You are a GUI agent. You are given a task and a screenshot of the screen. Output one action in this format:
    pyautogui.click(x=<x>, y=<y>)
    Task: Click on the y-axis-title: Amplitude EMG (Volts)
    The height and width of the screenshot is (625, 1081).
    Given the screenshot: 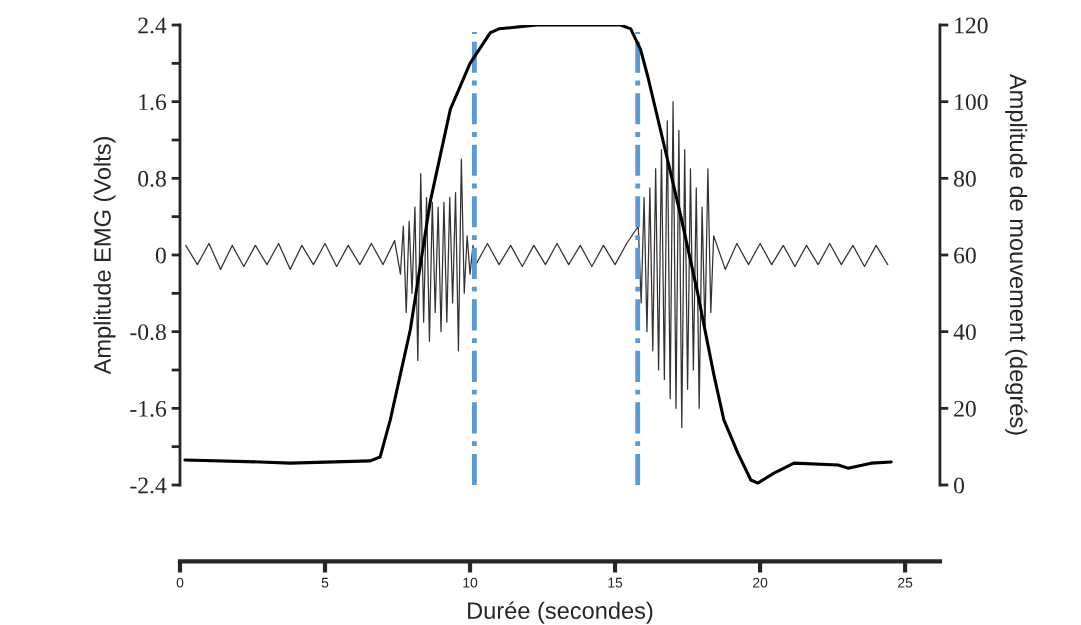 What is the action you would take?
    pyautogui.click(x=104, y=256)
    